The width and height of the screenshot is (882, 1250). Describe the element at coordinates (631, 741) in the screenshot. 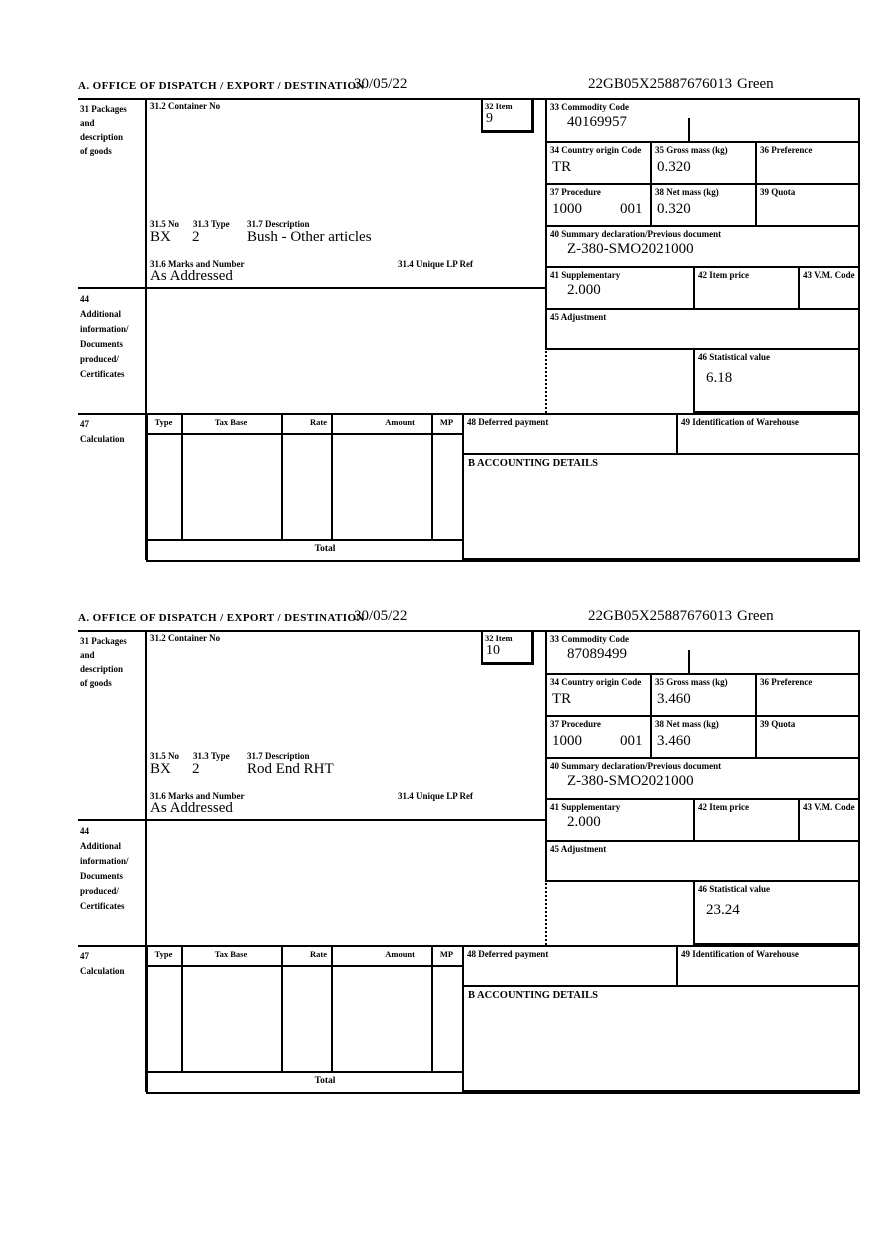

I see `procedure-value-2: 001` at that location.